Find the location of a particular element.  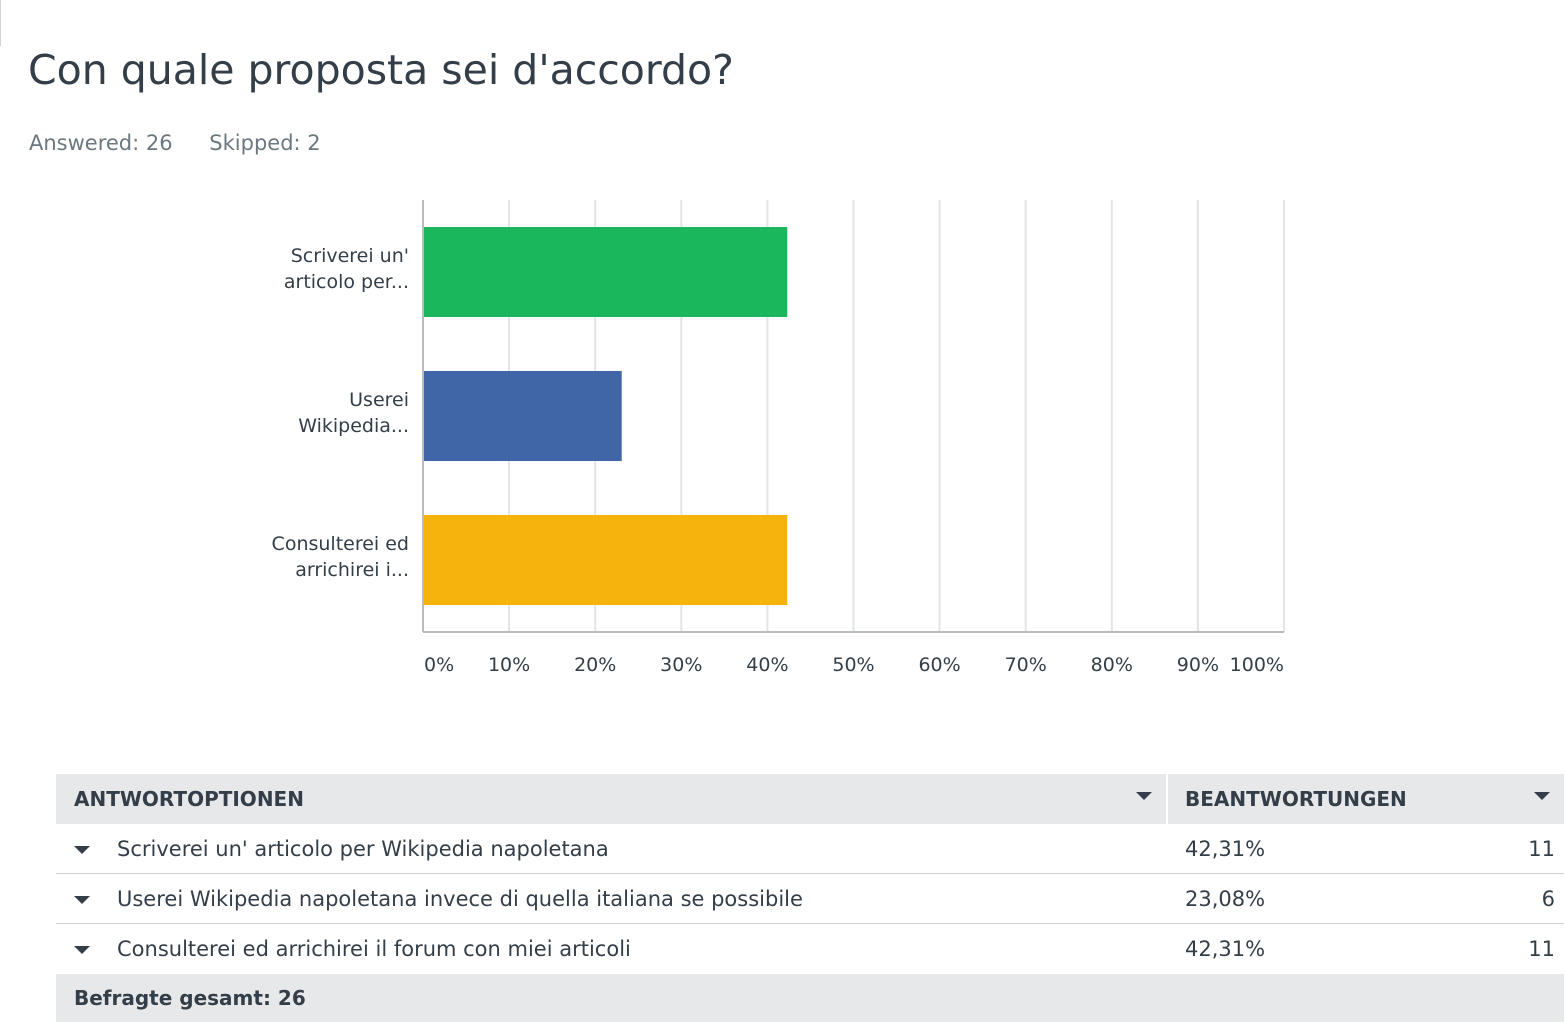

answered-count: Answered: 26 is located at coordinates (101, 143).